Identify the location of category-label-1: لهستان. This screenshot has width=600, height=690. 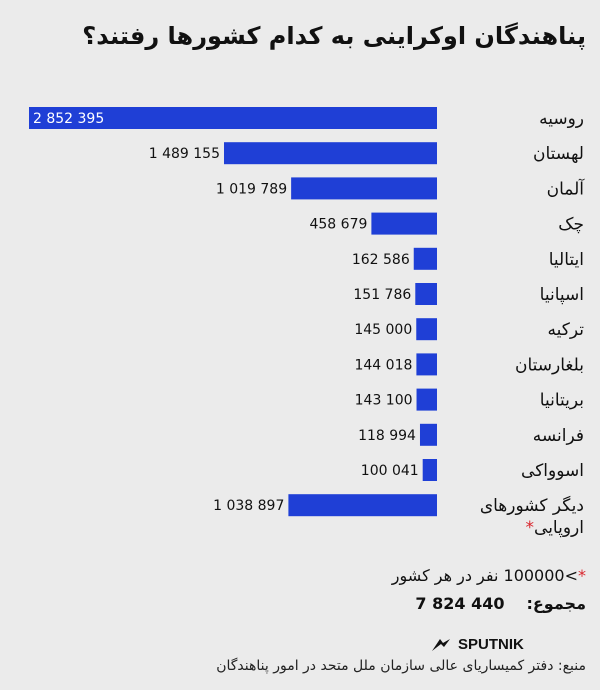
(558, 154).